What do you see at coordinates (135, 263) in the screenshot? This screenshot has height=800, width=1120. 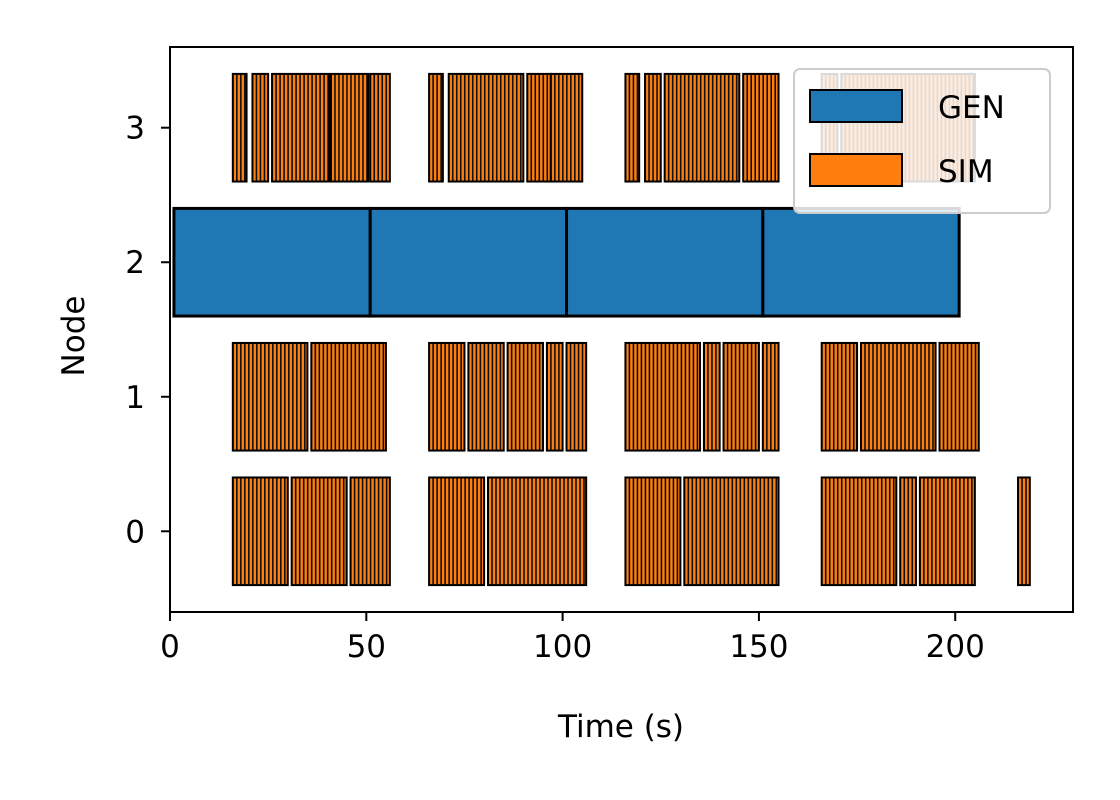 I see `y-tick-label: 2` at bounding box center [135, 263].